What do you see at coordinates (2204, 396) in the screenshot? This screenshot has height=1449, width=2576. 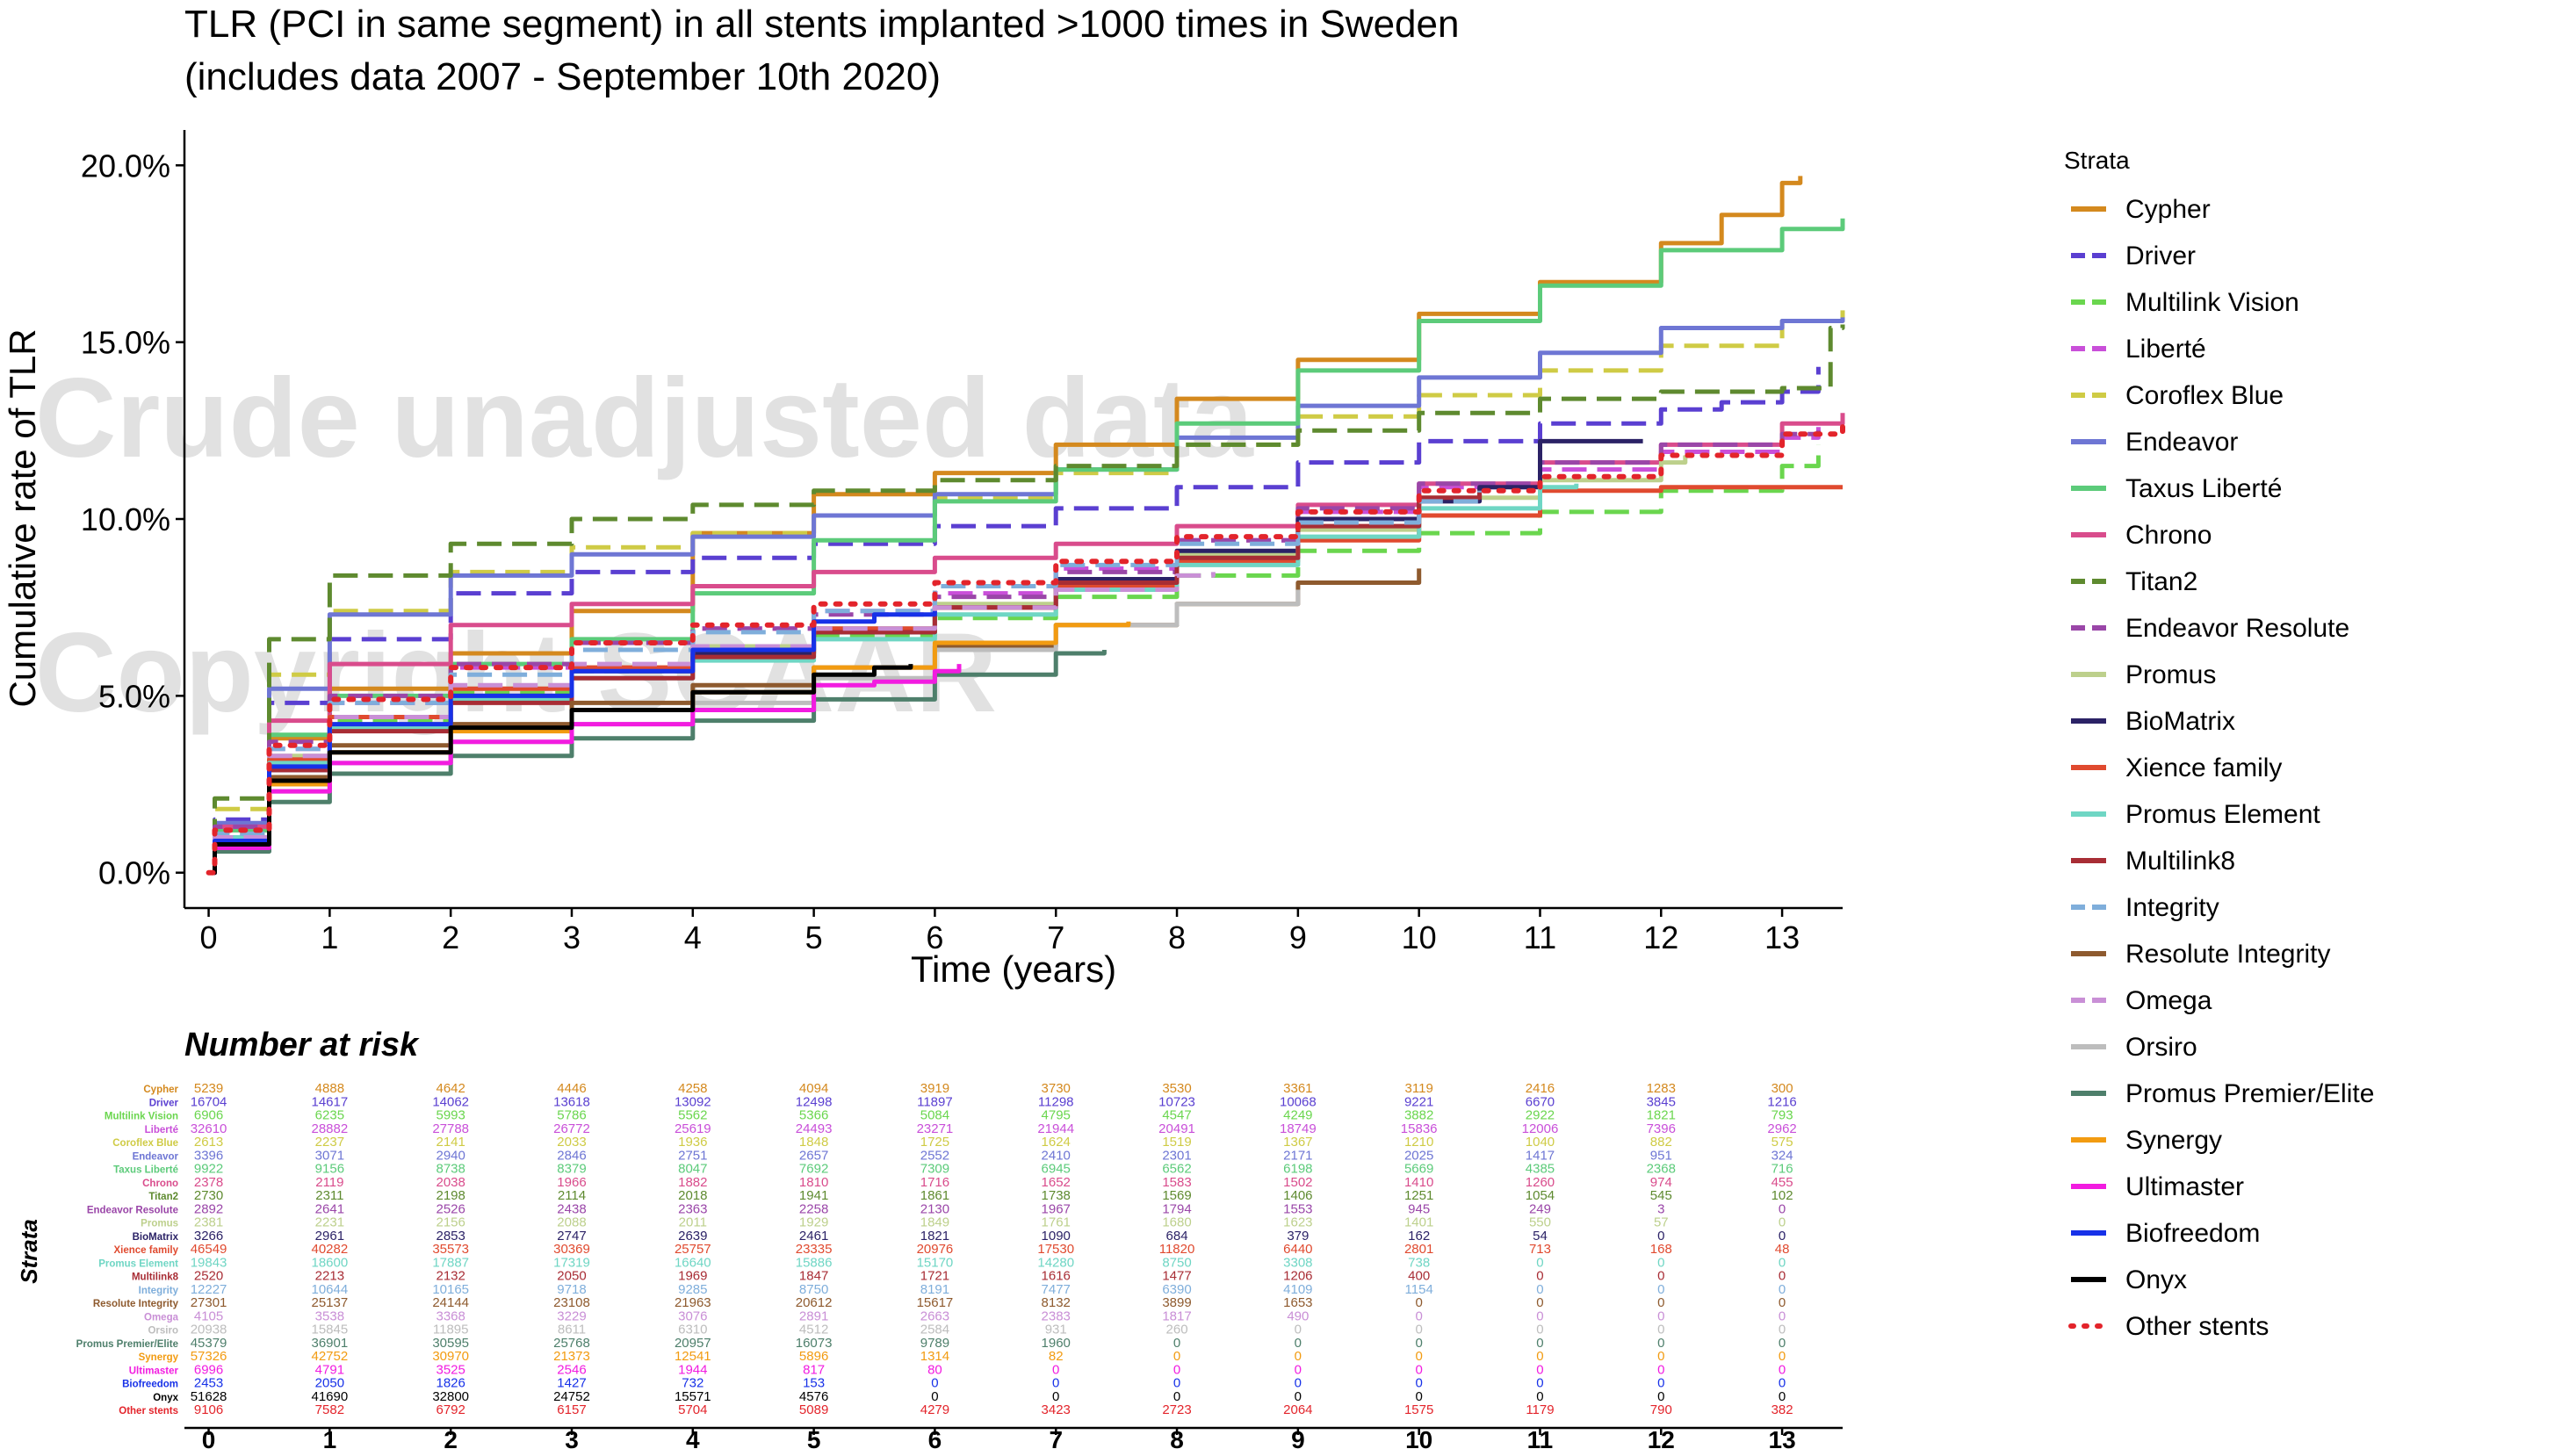 I see `legend-label: Coroflex Blue` at bounding box center [2204, 396].